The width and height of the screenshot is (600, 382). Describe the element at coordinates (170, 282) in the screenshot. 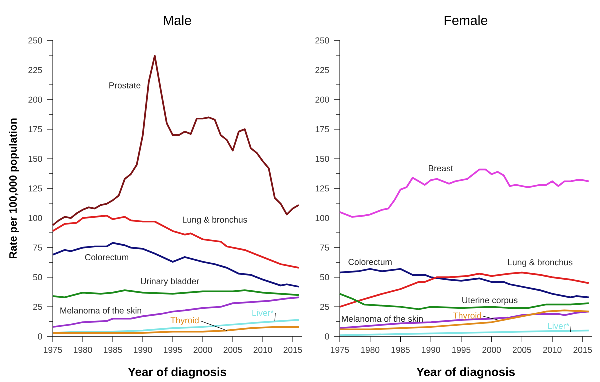

I see `series-label: Urinary bladder` at that location.